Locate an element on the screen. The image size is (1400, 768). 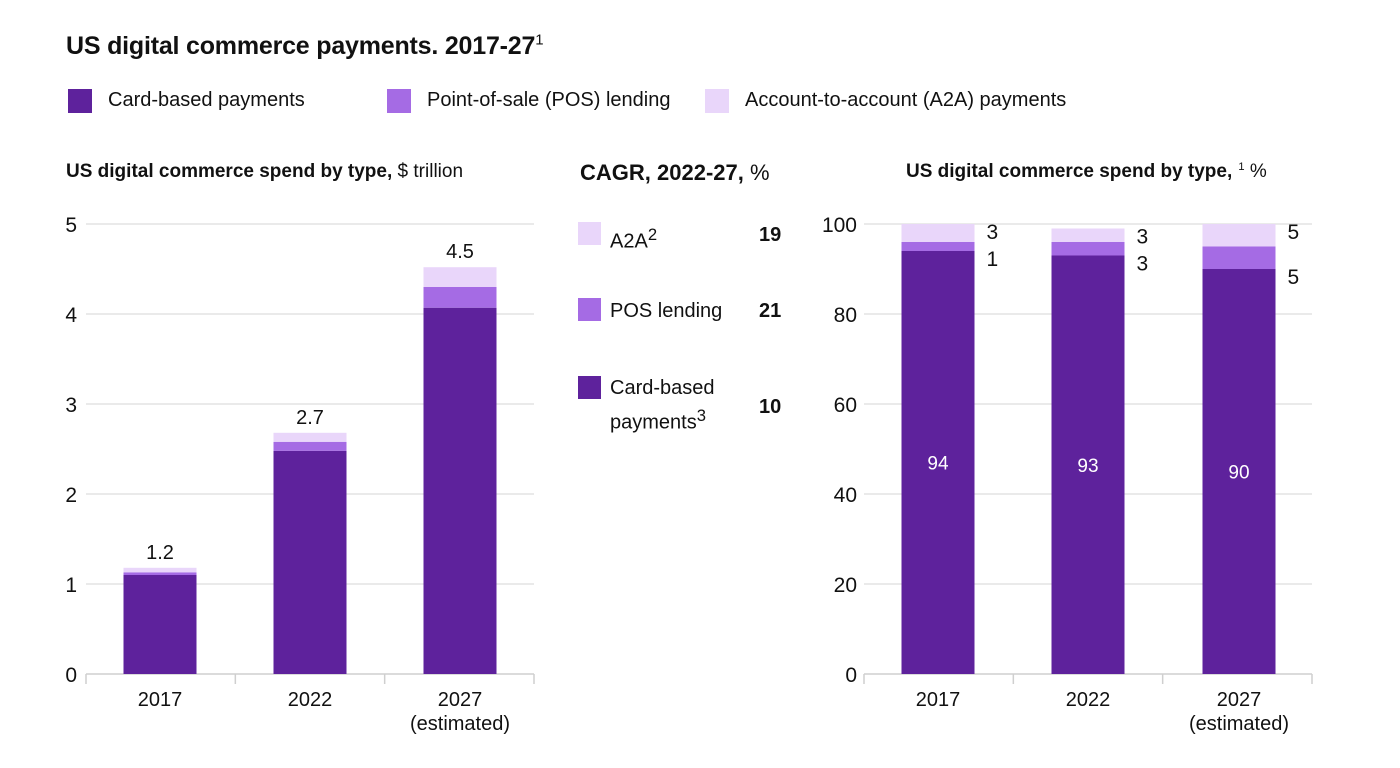
cagr-value-a2a: 19 is located at coordinates (770, 235).